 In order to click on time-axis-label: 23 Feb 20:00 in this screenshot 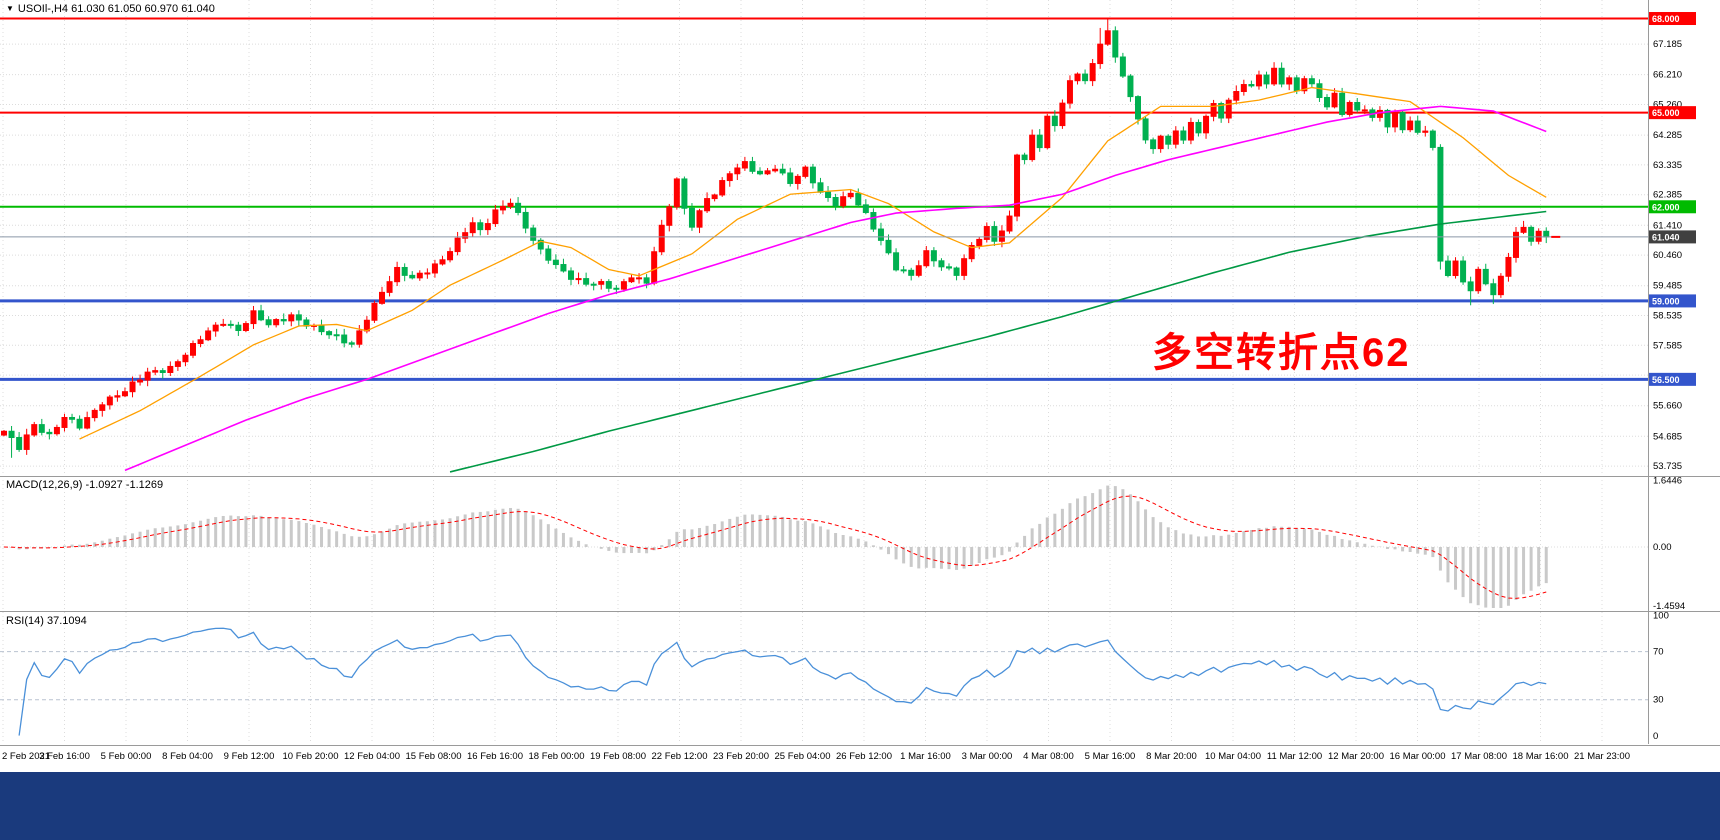, I will do `click(741, 756)`.